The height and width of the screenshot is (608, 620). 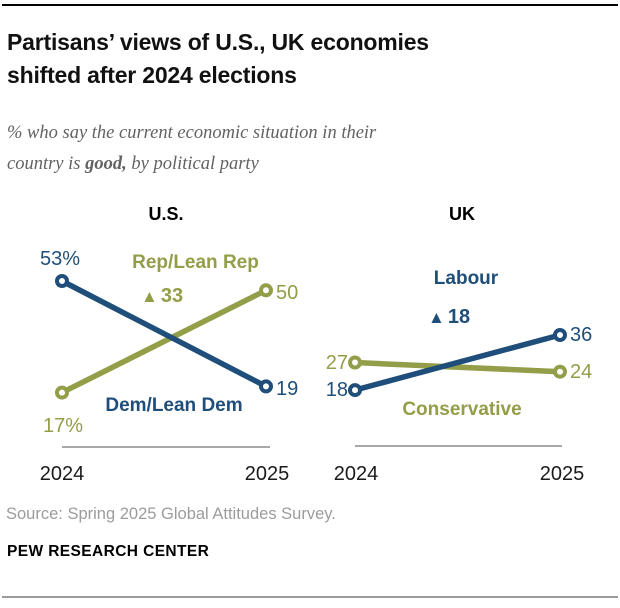 What do you see at coordinates (62, 474) in the screenshot?
I see `us-xtick-2024: 2024` at bounding box center [62, 474].